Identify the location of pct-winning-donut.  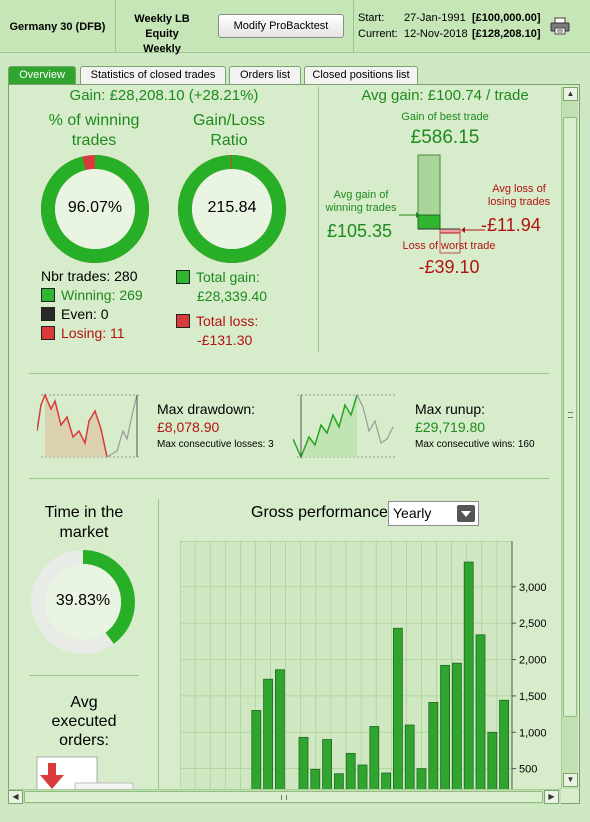
(95, 209).